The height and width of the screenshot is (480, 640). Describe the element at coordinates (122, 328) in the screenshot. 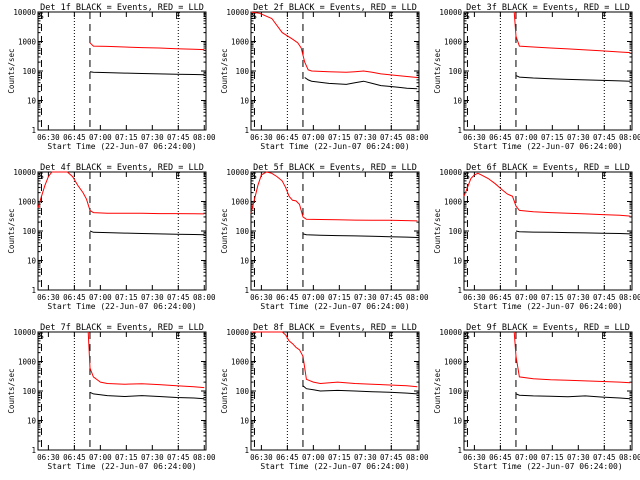

I see `plot-title: Det 7f BLACK = Events, RED = LLD` at that location.